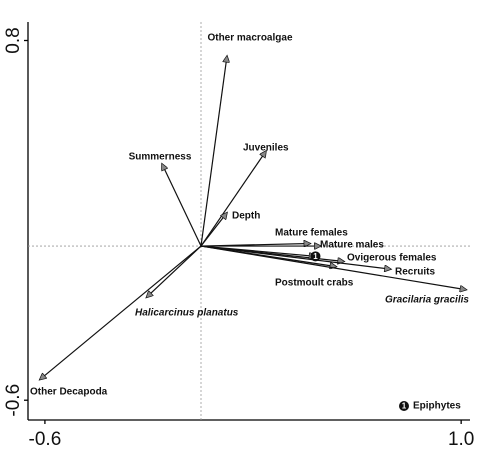 The width and height of the screenshot is (480, 458). Describe the element at coordinates (13, 40) in the screenshot. I see `y-tick-label: 0.8` at that location.